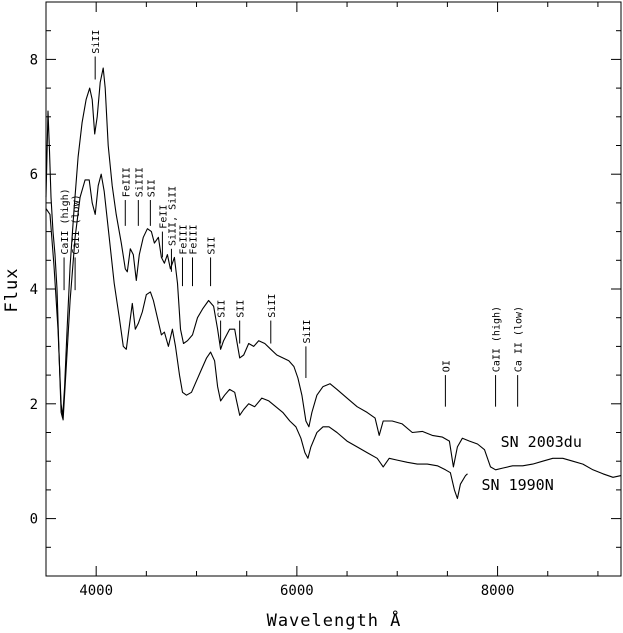  Describe the element at coordinates (34, 520) in the screenshot. I see `y-tick-label: 0` at that location.